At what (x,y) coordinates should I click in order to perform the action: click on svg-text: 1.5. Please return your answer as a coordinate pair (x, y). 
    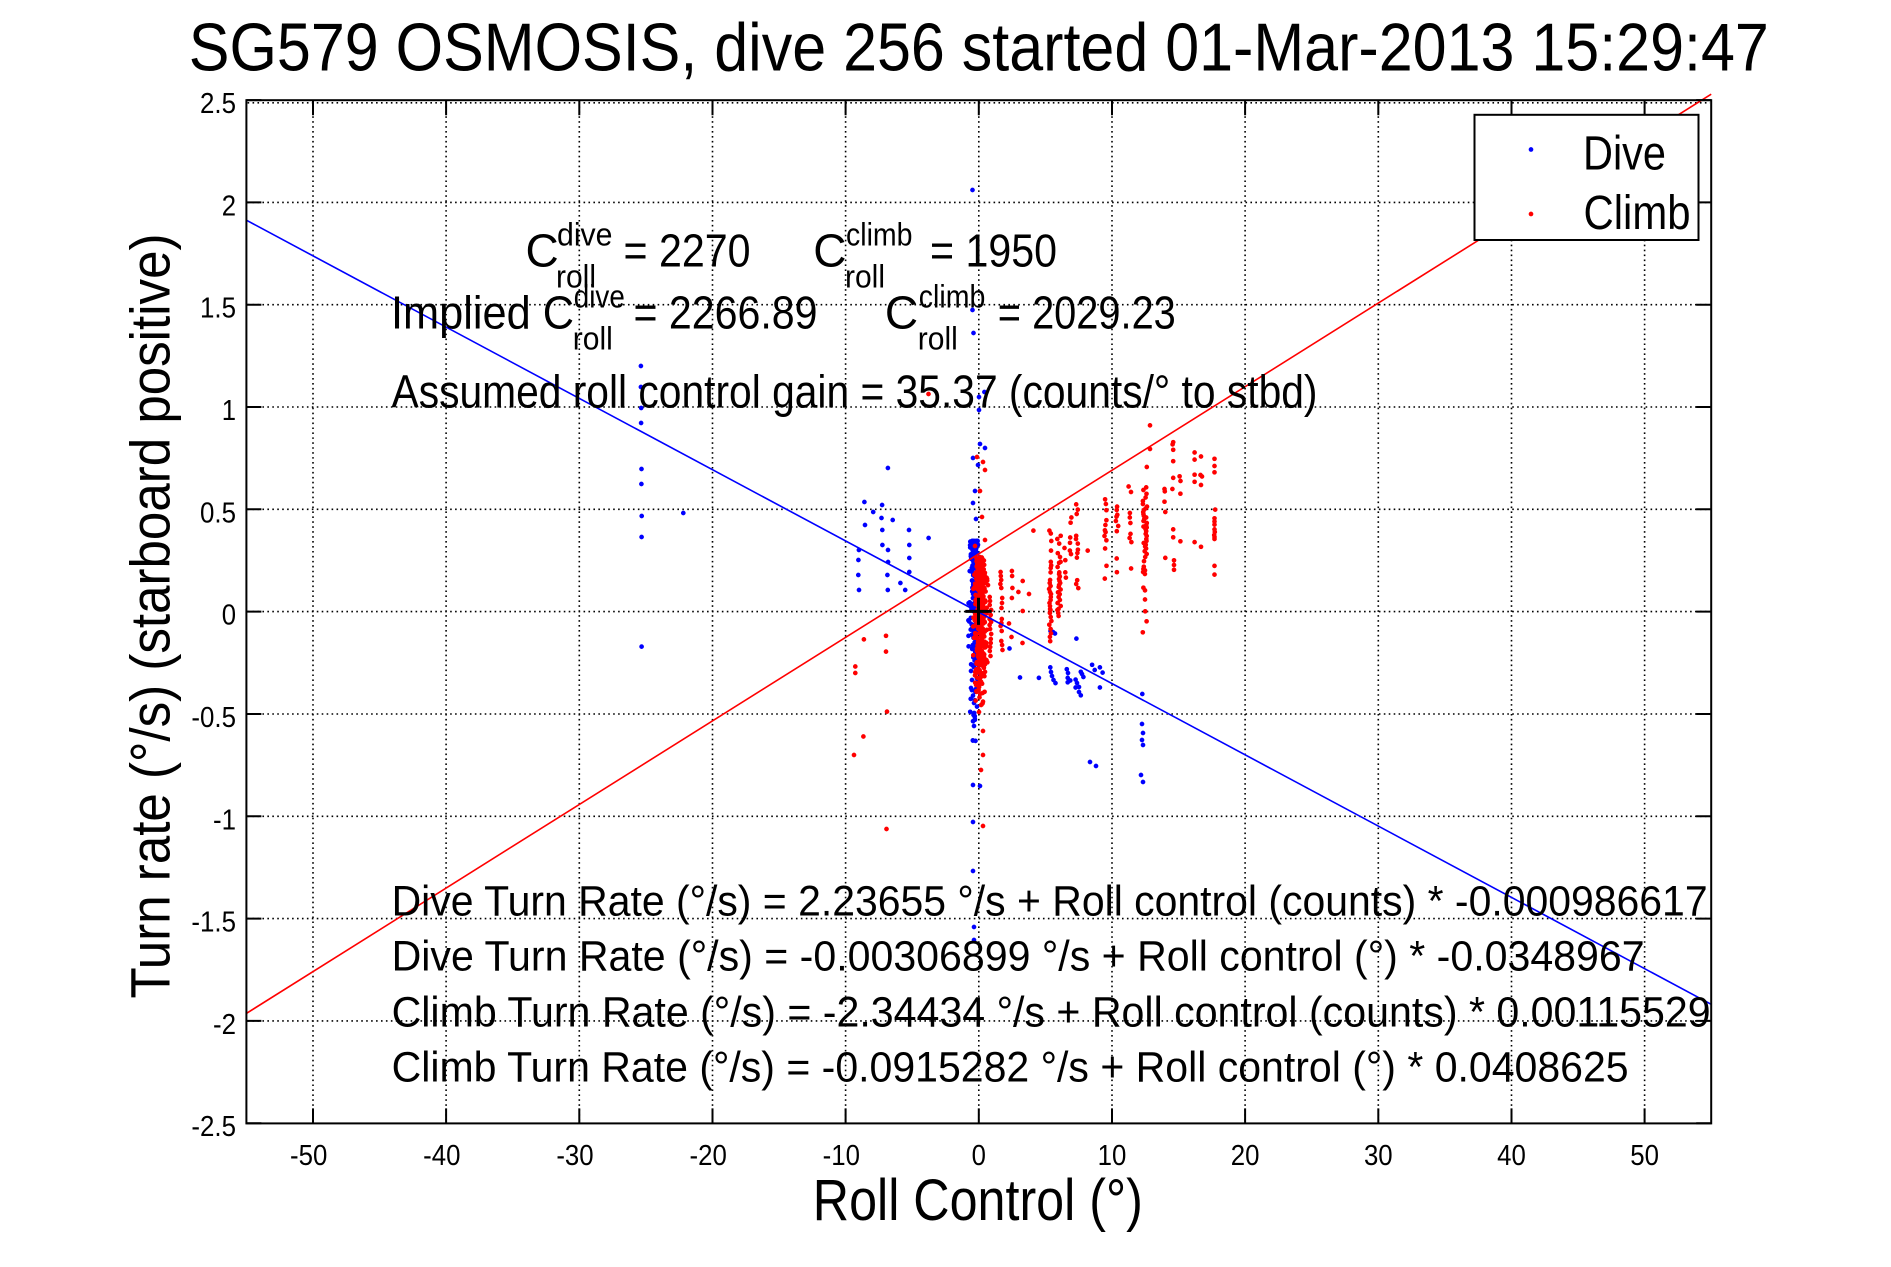
    Looking at the image, I should click on (218, 309).